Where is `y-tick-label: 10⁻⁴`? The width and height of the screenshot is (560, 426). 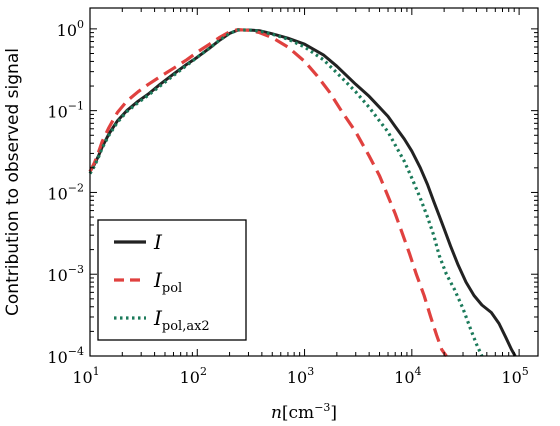 y-tick-label: 10⁻⁴ is located at coordinates (65, 356).